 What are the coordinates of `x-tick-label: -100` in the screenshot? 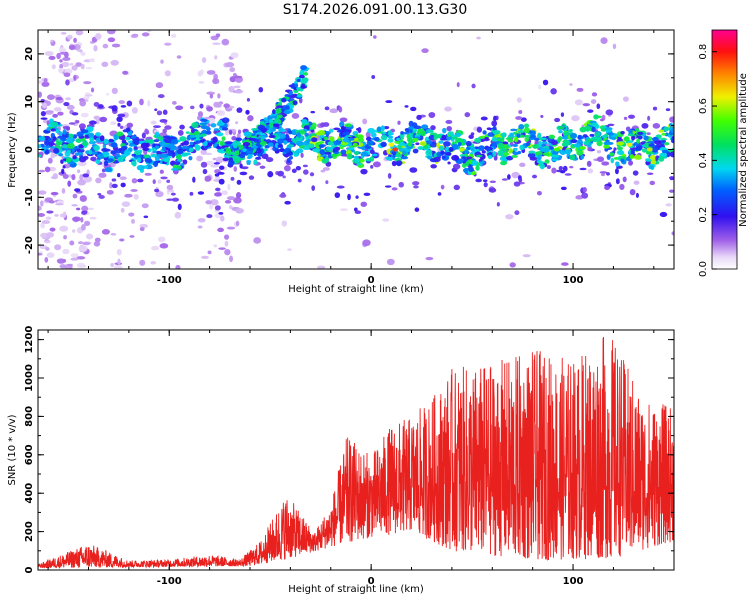 It's located at (169, 280).